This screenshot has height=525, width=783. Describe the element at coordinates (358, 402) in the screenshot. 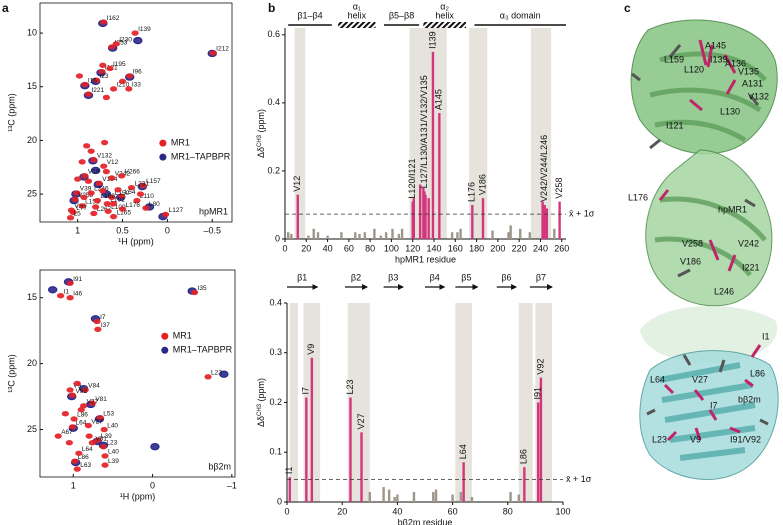

I see `highlight-band` at that location.